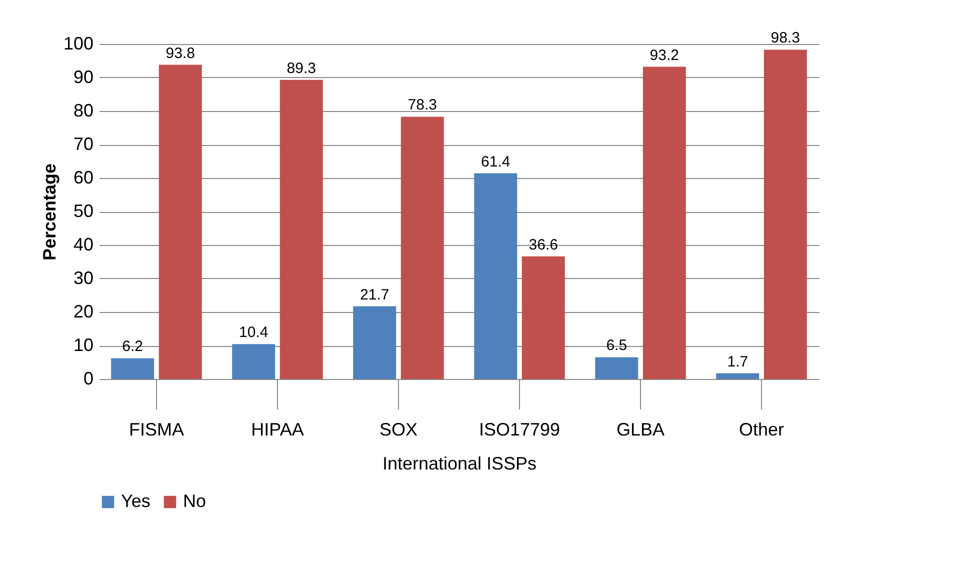  I want to click on y-tick-label: 30, so click(83, 278).